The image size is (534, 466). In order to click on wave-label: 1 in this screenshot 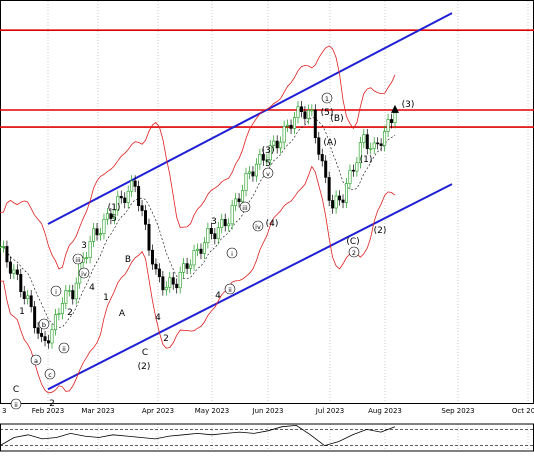, I will do `click(106, 298)`.